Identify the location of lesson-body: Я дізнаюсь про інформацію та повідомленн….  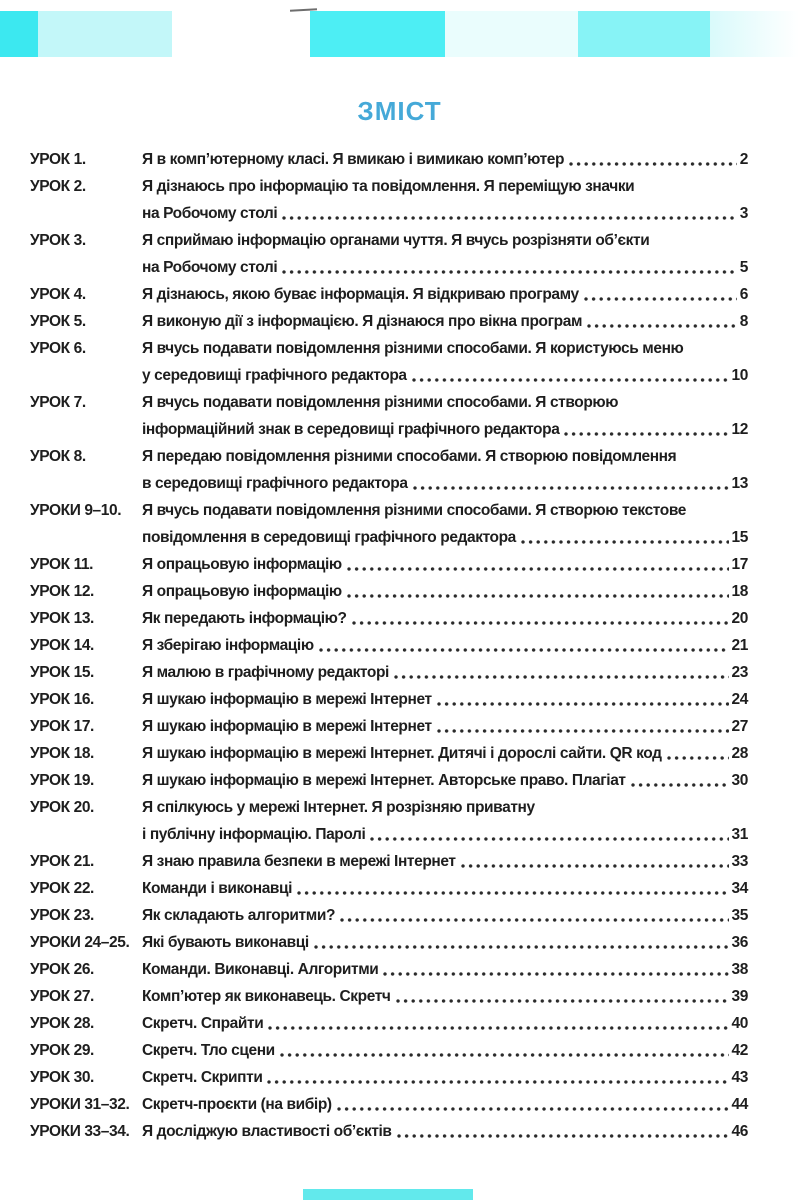
(445, 200).